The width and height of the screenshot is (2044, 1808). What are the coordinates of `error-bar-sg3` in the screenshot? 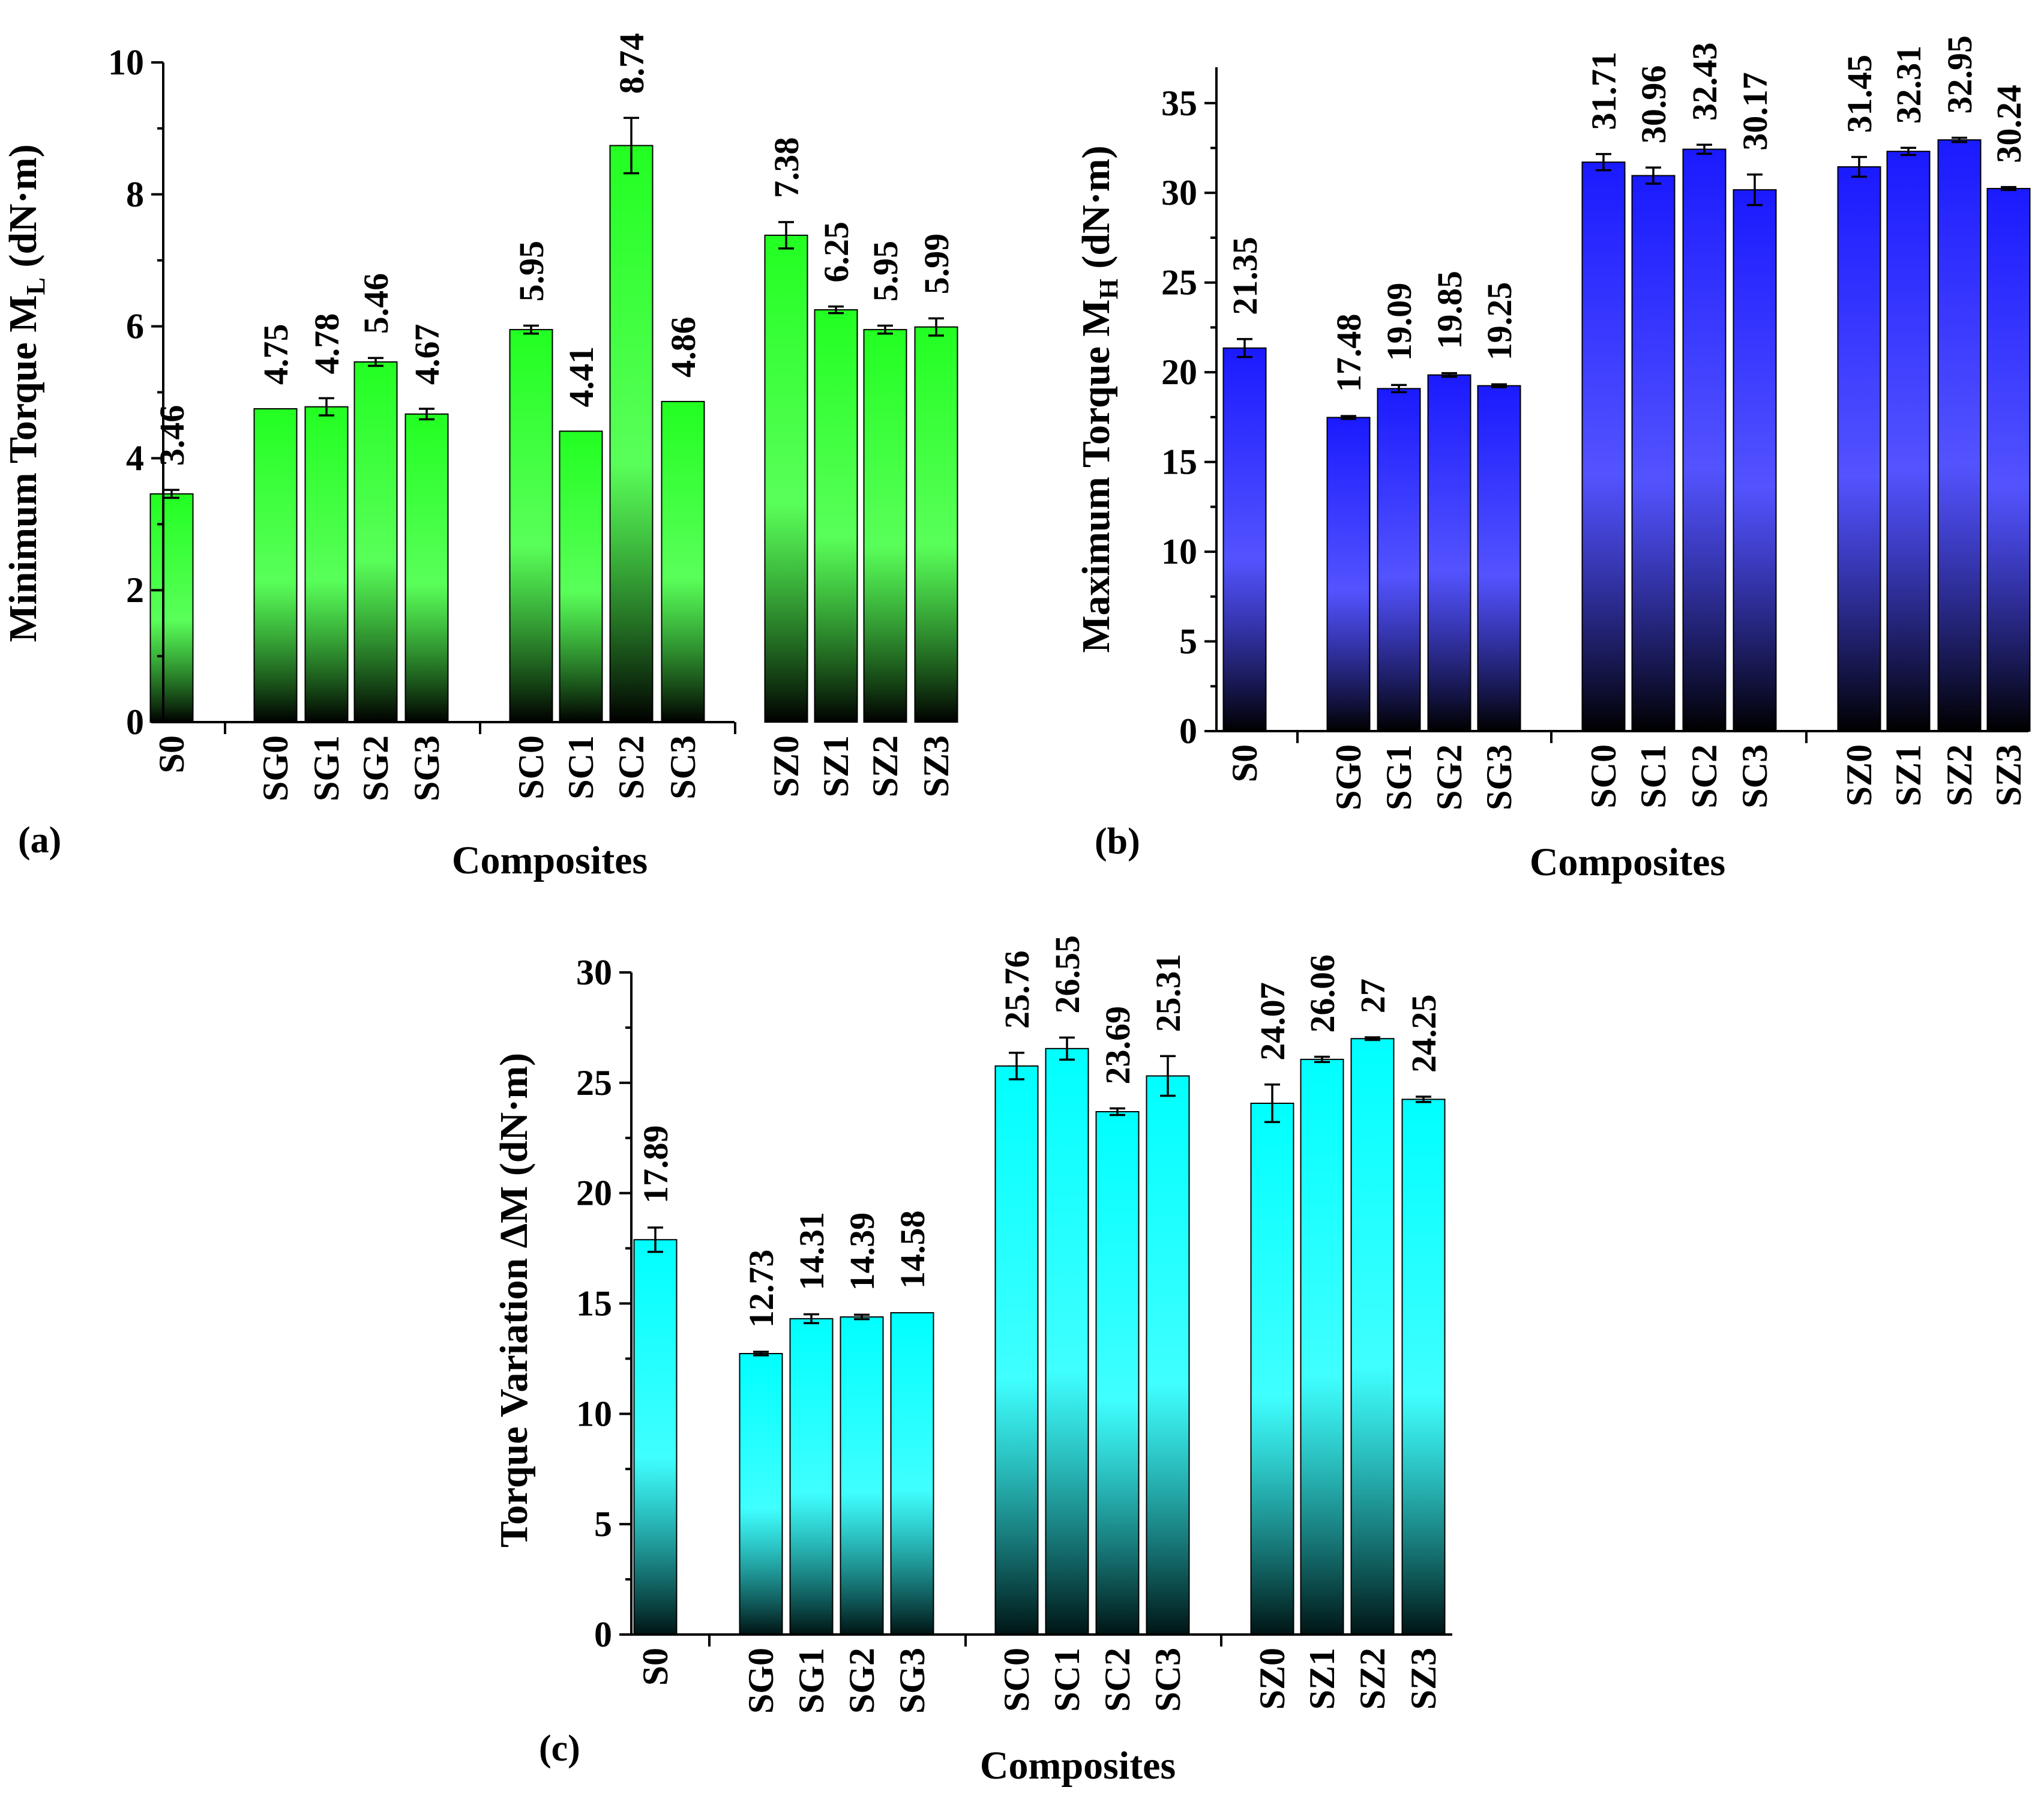 It's located at (1499, 385).